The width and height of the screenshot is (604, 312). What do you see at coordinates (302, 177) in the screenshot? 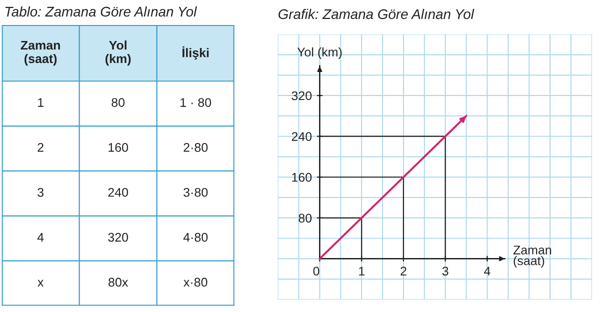
I see `y-tick-label: 160` at bounding box center [302, 177].